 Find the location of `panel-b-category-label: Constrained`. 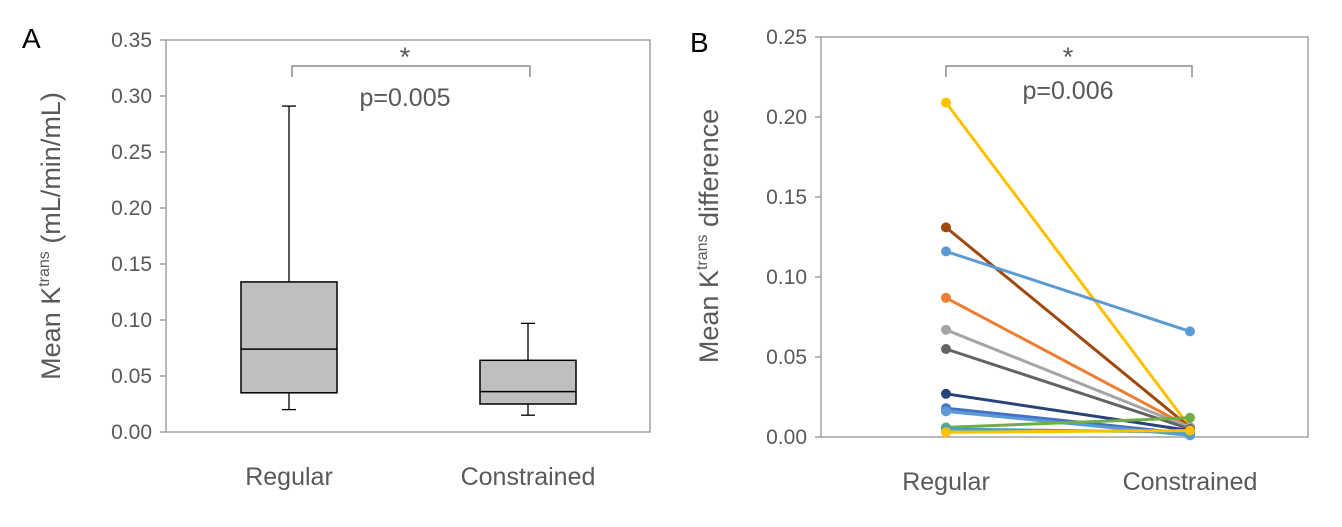

panel-b-category-label: Constrained is located at coordinates (1190, 482).